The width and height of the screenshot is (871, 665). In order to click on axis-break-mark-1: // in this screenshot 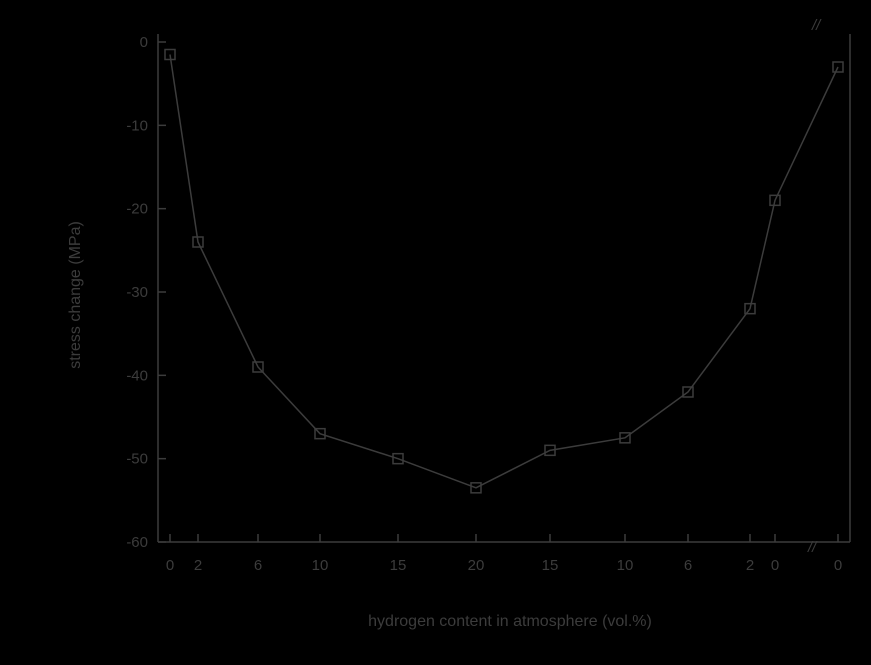, I will do `click(812, 547)`.